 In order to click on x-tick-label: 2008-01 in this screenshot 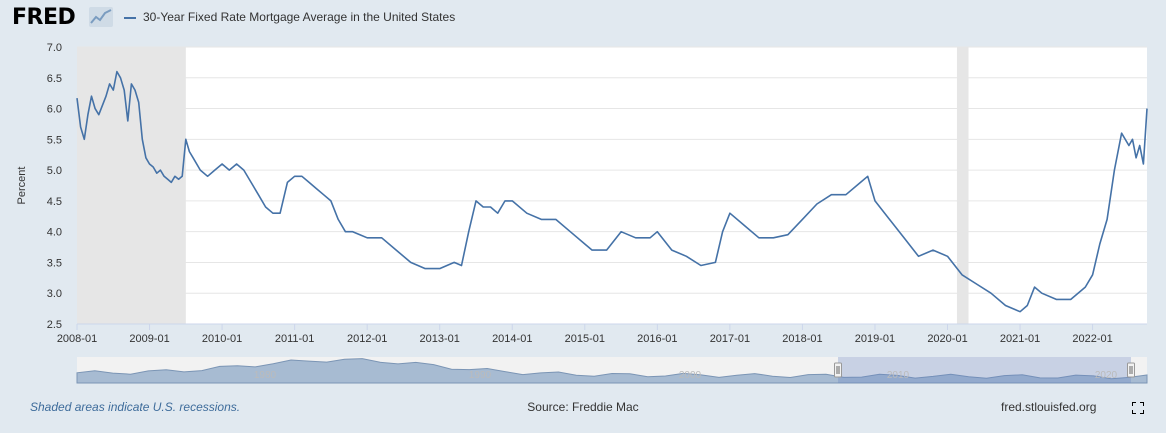, I will do `click(77, 339)`.